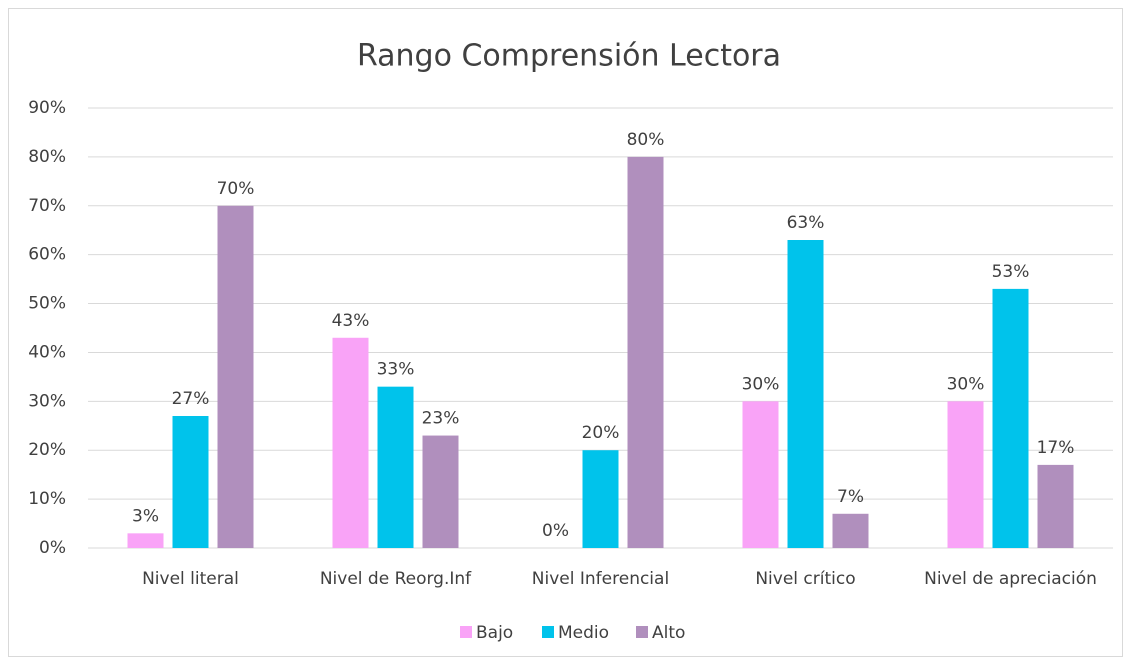 Image resolution: width=1131 pixels, height=665 pixels. Describe the element at coordinates (52, 548) in the screenshot. I see `y-tick-label: 0%` at that location.